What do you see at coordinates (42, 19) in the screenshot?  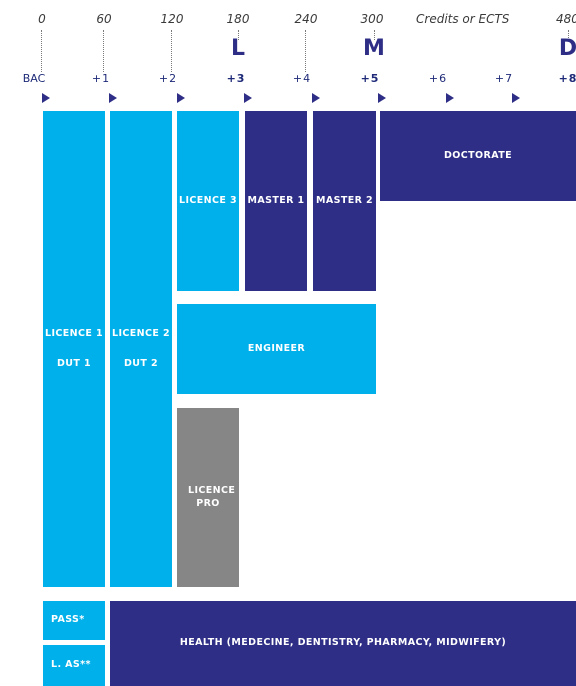 I see `credit-0: 0` at bounding box center [42, 19].